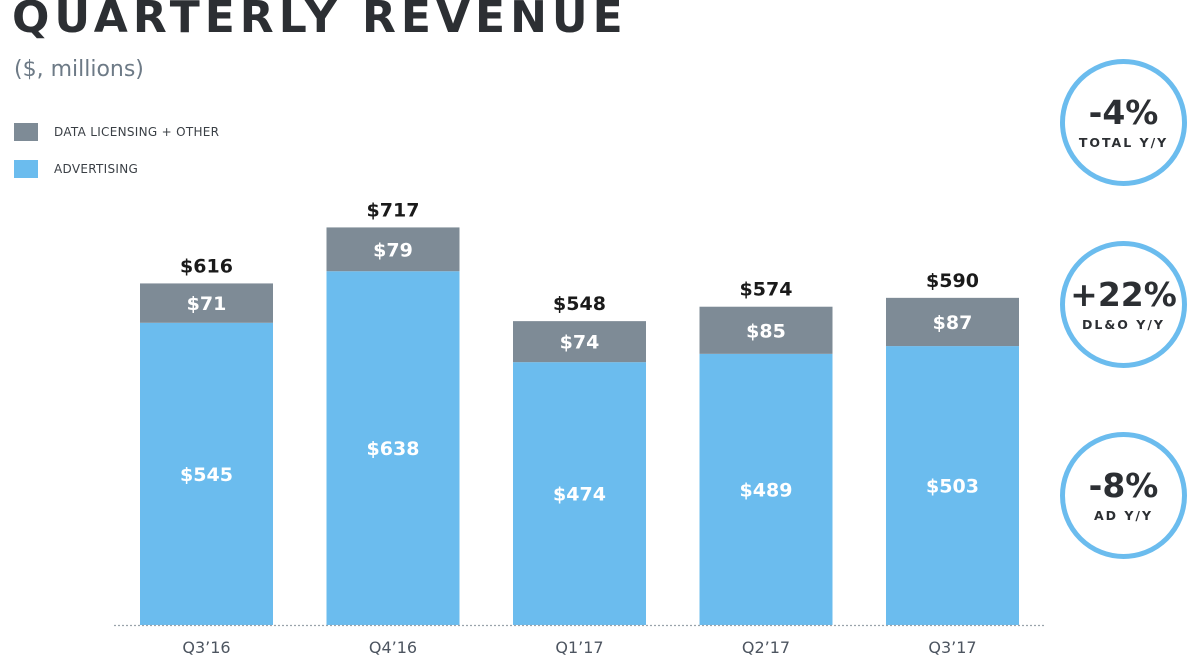  What do you see at coordinates (393, 210) in the screenshot?
I see `label-total-q4-16: $717` at bounding box center [393, 210].